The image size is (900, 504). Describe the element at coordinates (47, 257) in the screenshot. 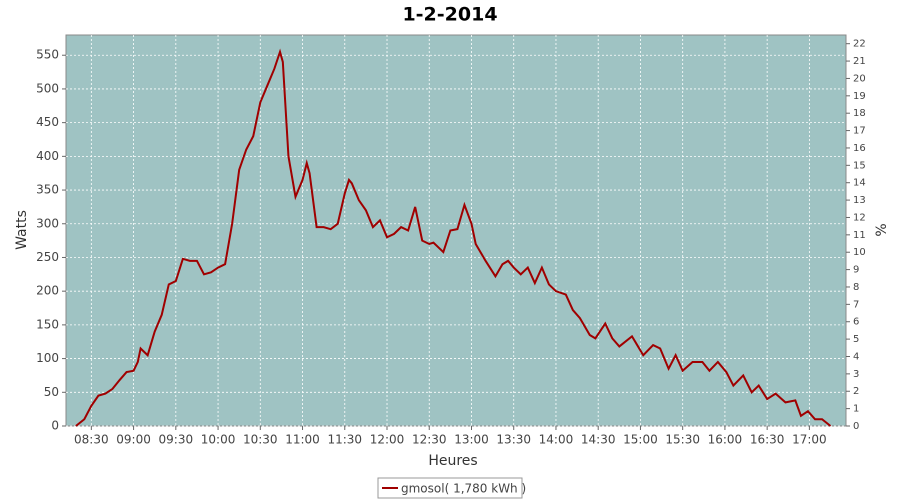

I see `y-tick-label: 250` at that location.